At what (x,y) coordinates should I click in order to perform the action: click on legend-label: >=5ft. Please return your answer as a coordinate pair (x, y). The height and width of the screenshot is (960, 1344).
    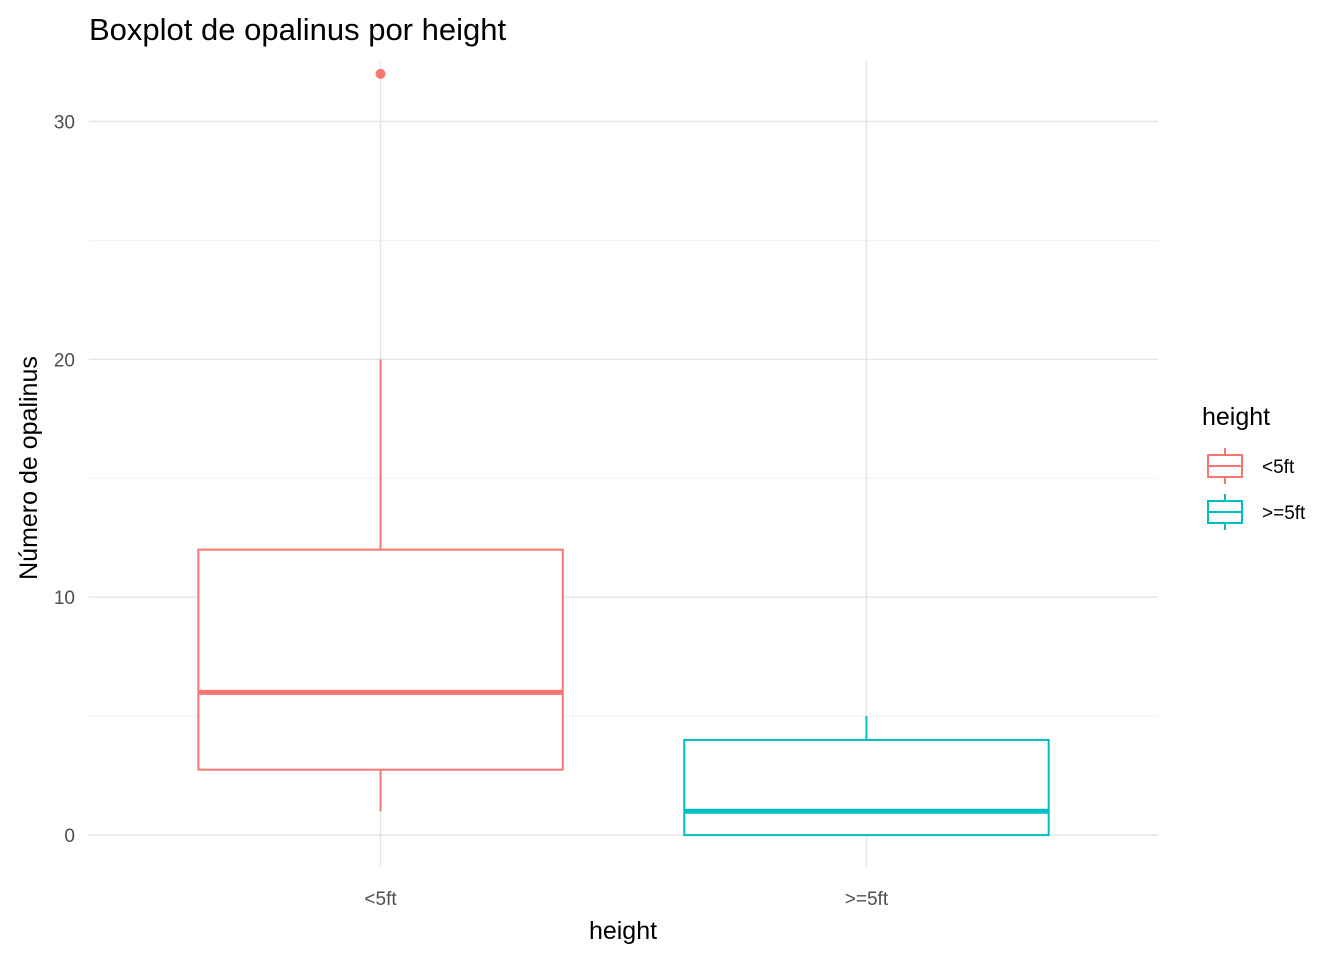
    Looking at the image, I should click on (1284, 513).